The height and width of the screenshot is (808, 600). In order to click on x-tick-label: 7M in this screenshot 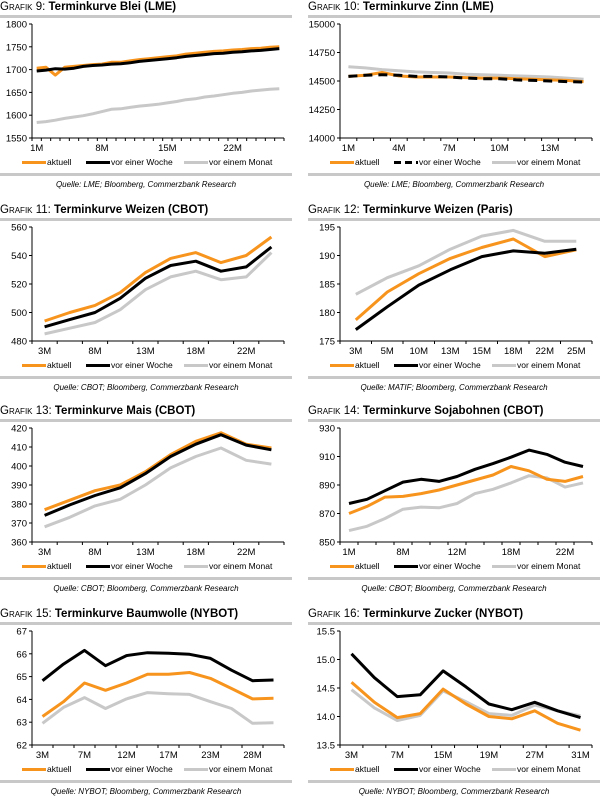, I will do `click(449, 148)`.